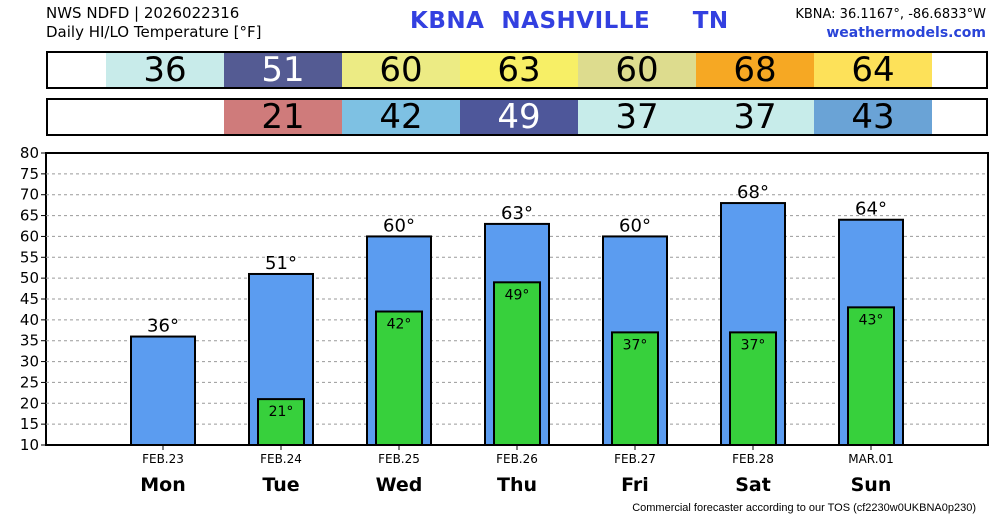 The height and width of the screenshot is (520, 1000). Describe the element at coordinates (29, 195) in the screenshot. I see `y-tick-label: 70` at that location.